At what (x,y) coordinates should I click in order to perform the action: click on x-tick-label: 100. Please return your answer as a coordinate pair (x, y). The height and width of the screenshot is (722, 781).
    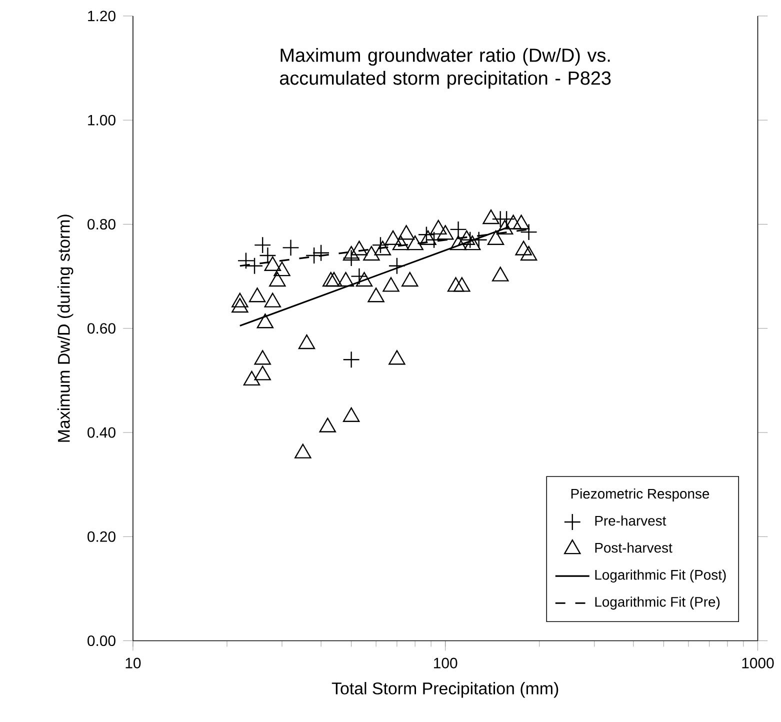
    Looking at the image, I should click on (446, 663).